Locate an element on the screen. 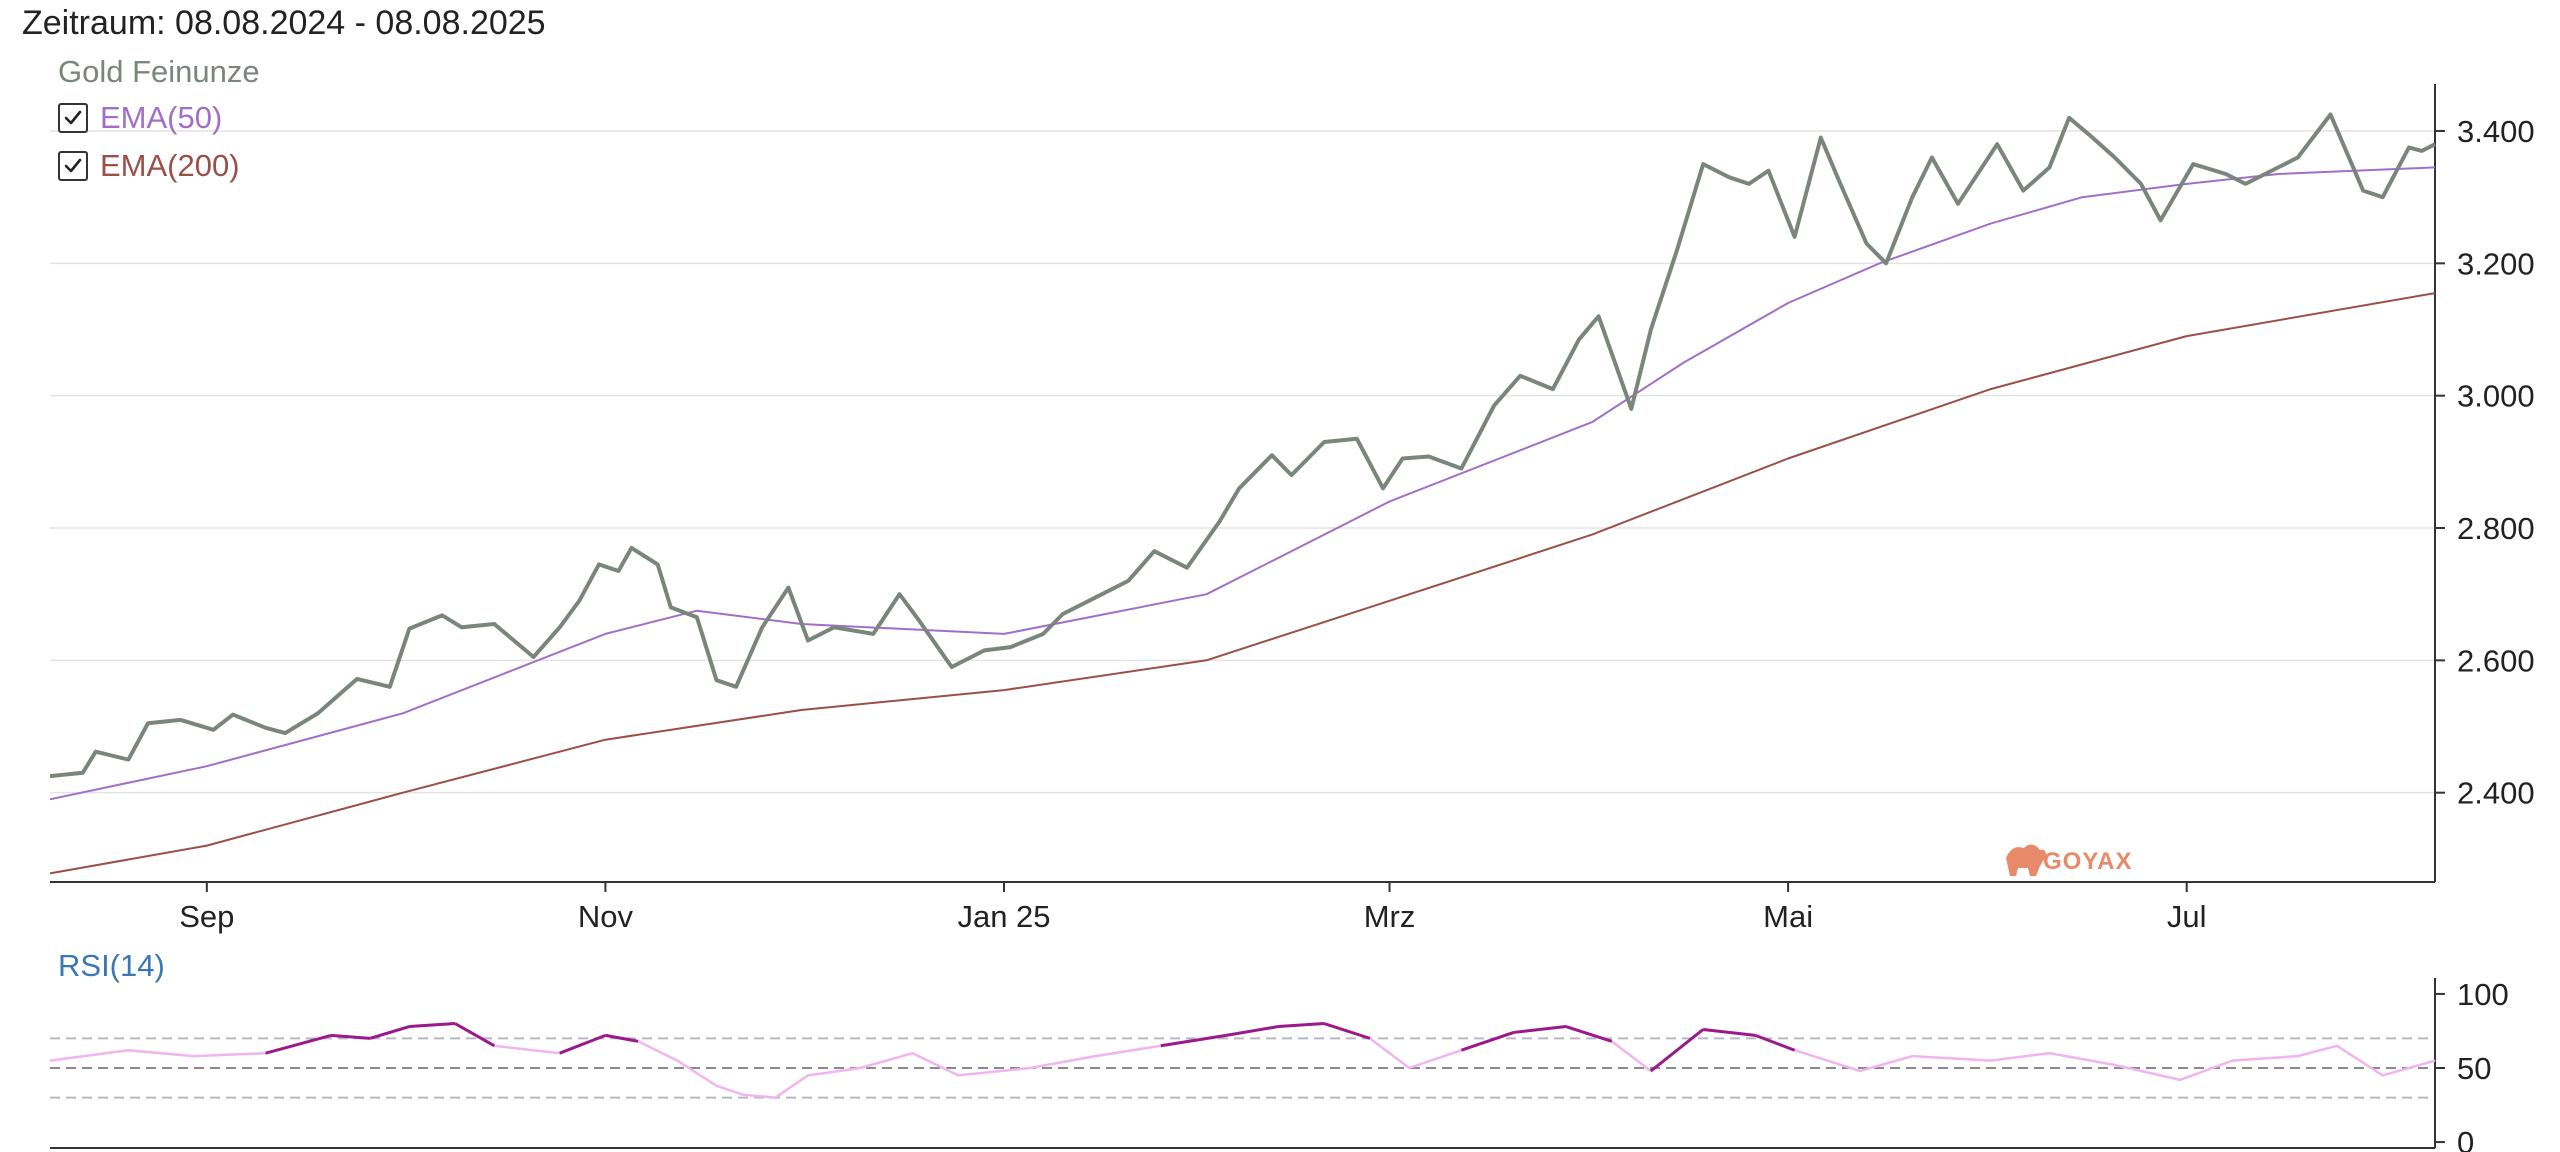 The width and height of the screenshot is (2560, 1152). x-tick-label: Jan 25 is located at coordinates (1003, 916).